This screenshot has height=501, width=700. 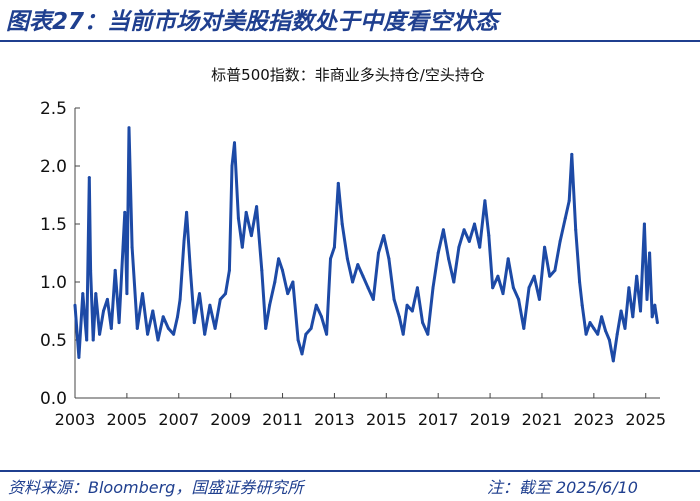 I want to click on x-tick-label: 2011, so click(x=282, y=419).